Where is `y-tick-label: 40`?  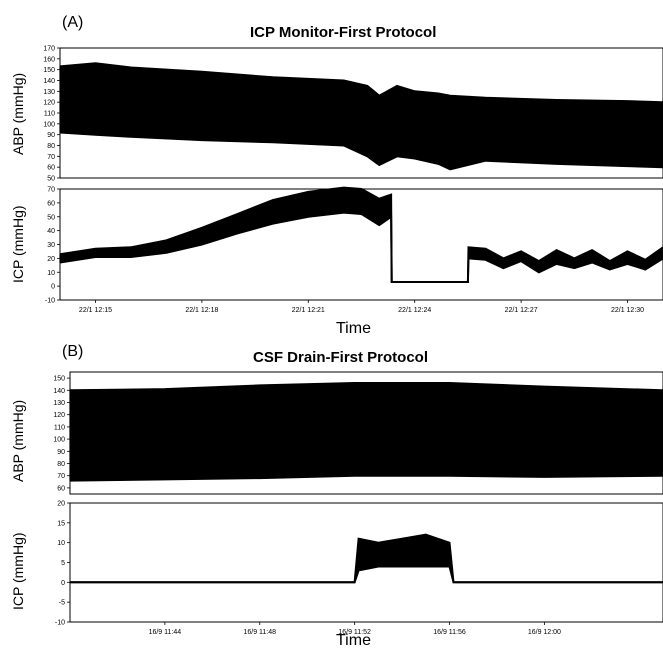 y-tick-label: 40 is located at coordinates (51, 231).